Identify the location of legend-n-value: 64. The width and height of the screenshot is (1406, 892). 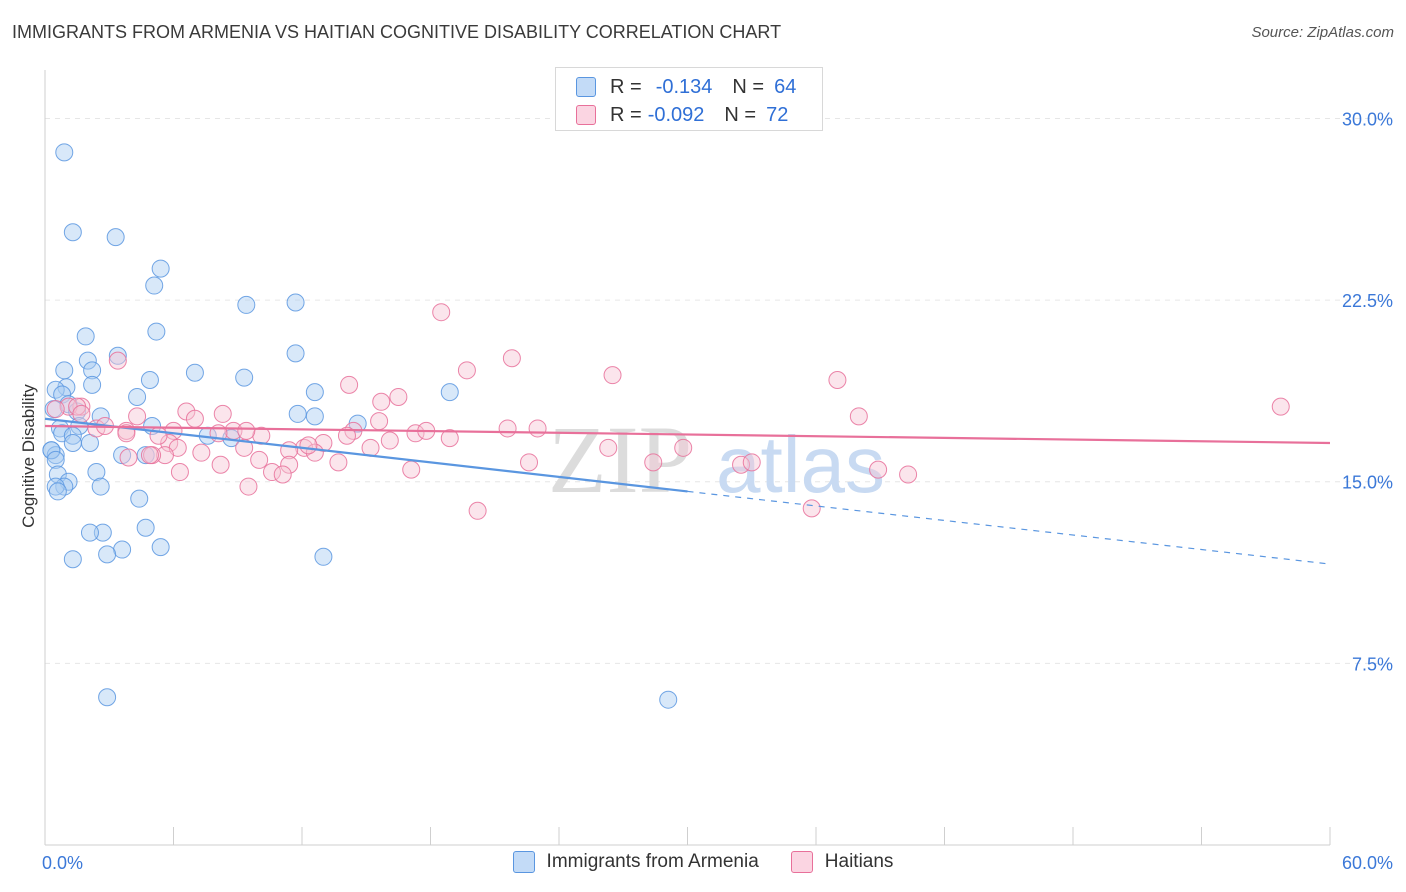
(785, 86).